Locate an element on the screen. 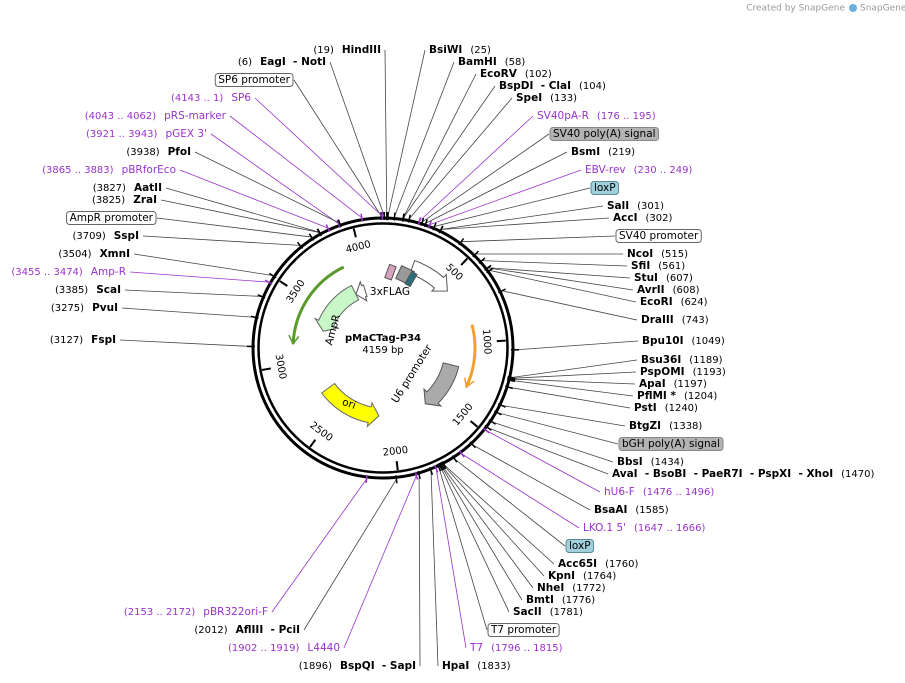 The image size is (905, 683). label-location: (1470) is located at coordinates (857, 474).